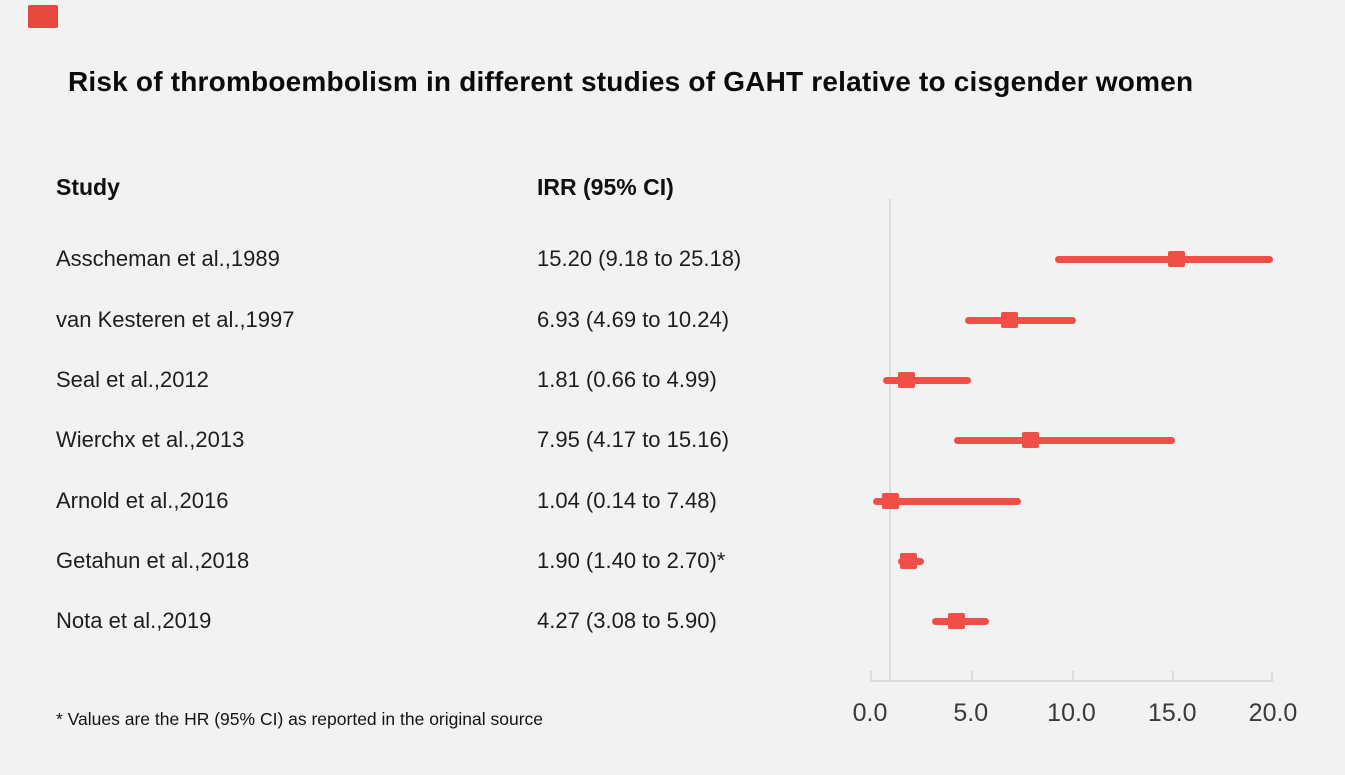 This screenshot has width=1345, height=775. I want to click on irr-value: 6.93 (4.69 to 10.24), so click(633, 319).